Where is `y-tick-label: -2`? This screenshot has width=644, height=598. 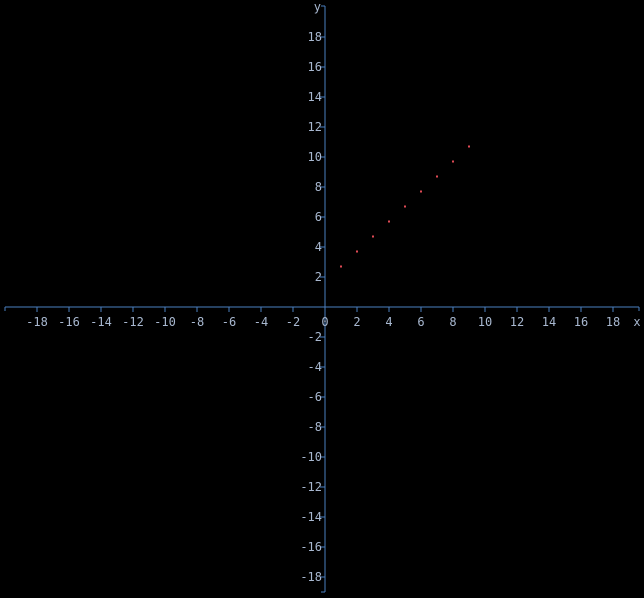
y-tick-label: -2 is located at coordinates (315, 337).